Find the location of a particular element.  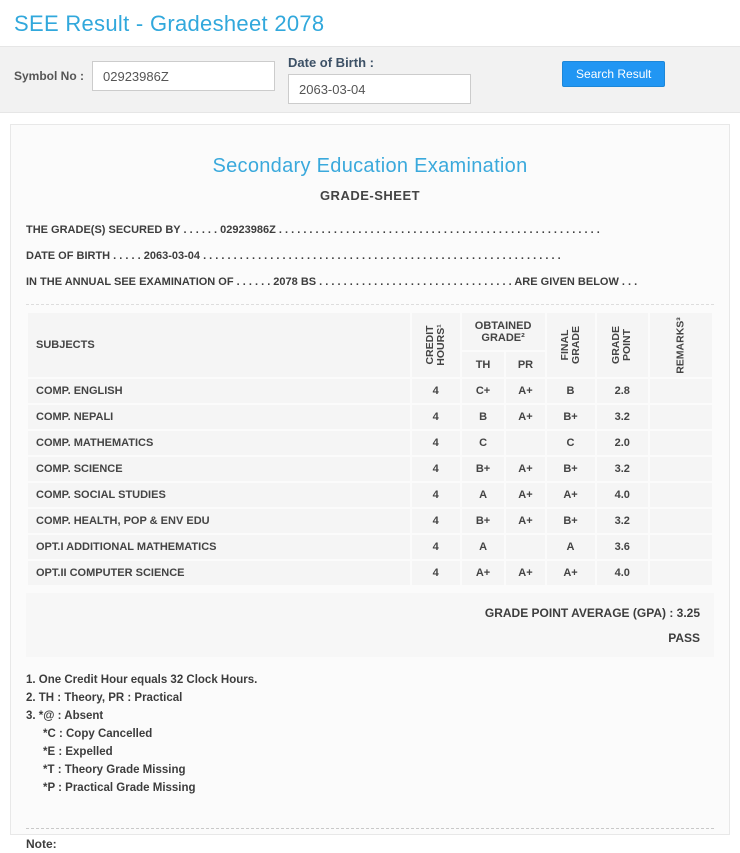

table-row: COMP. NEPALI 4 B A+ B+ 3.2 is located at coordinates (370, 417).